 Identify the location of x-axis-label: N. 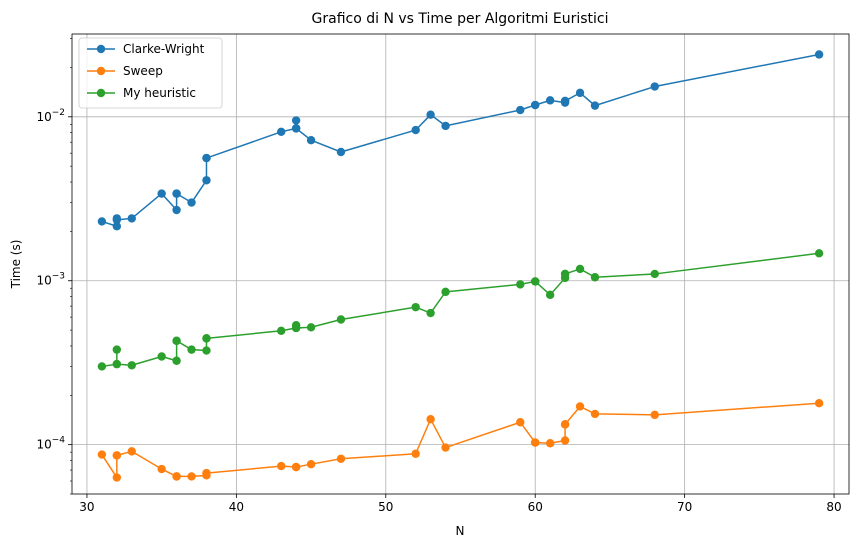
(460, 531).